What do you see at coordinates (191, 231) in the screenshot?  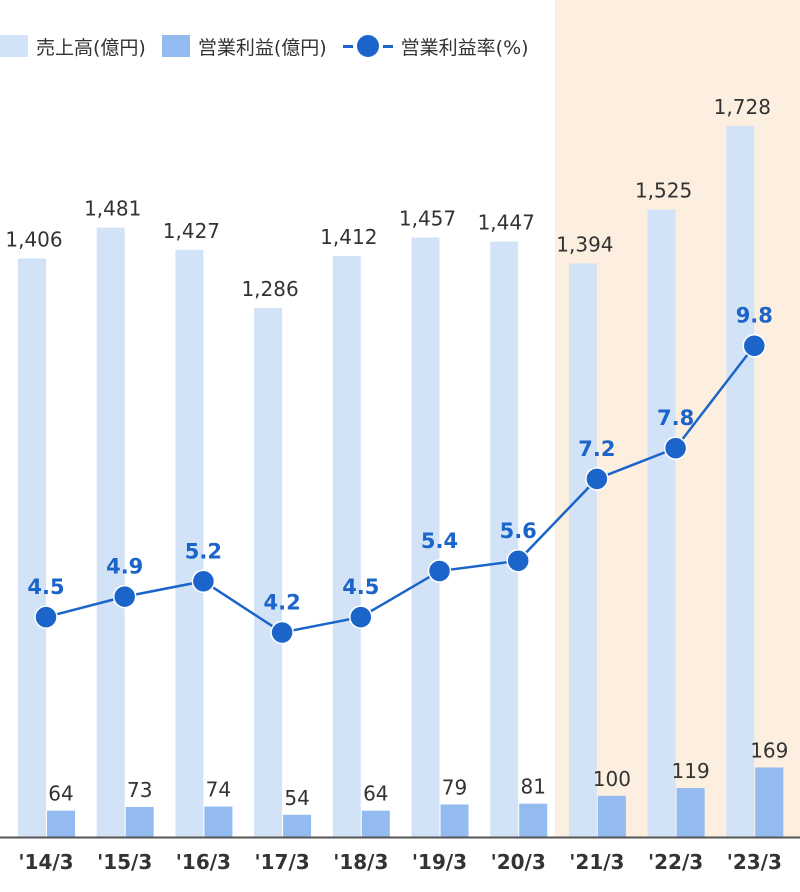 I see `sales-value-label: 1,427` at bounding box center [191, 231].